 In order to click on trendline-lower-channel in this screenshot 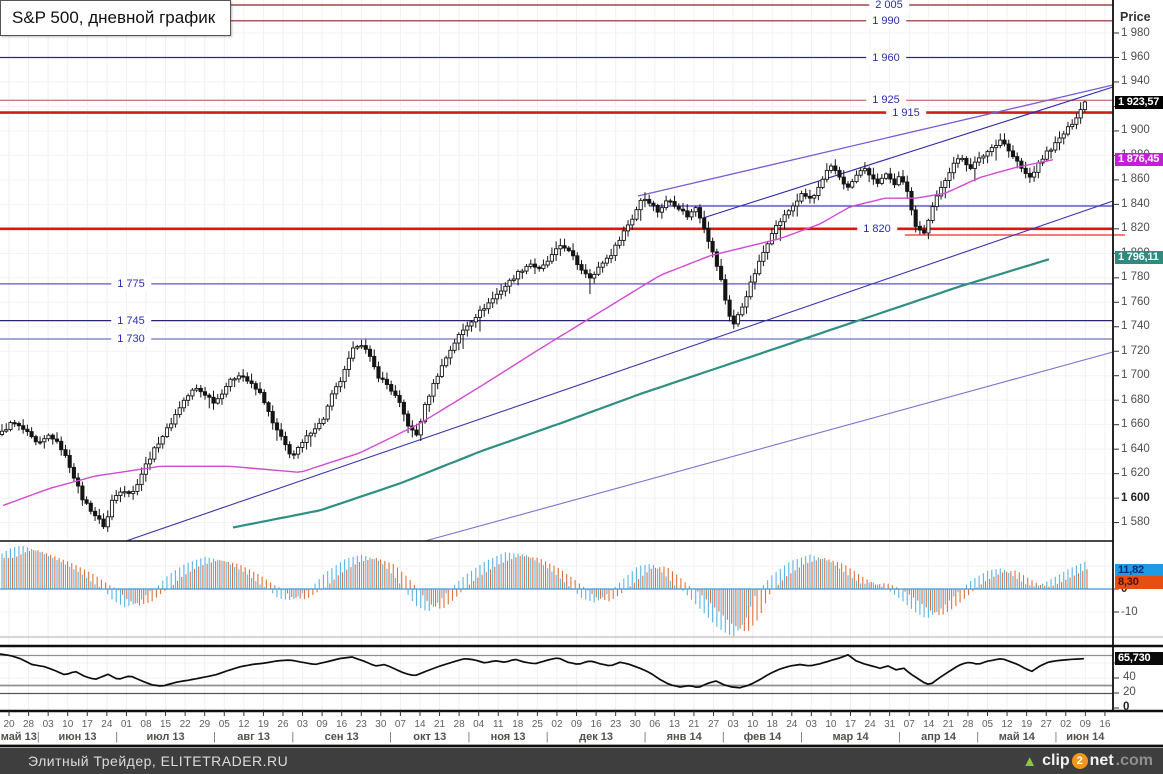, I will do `click(769, 446)`.